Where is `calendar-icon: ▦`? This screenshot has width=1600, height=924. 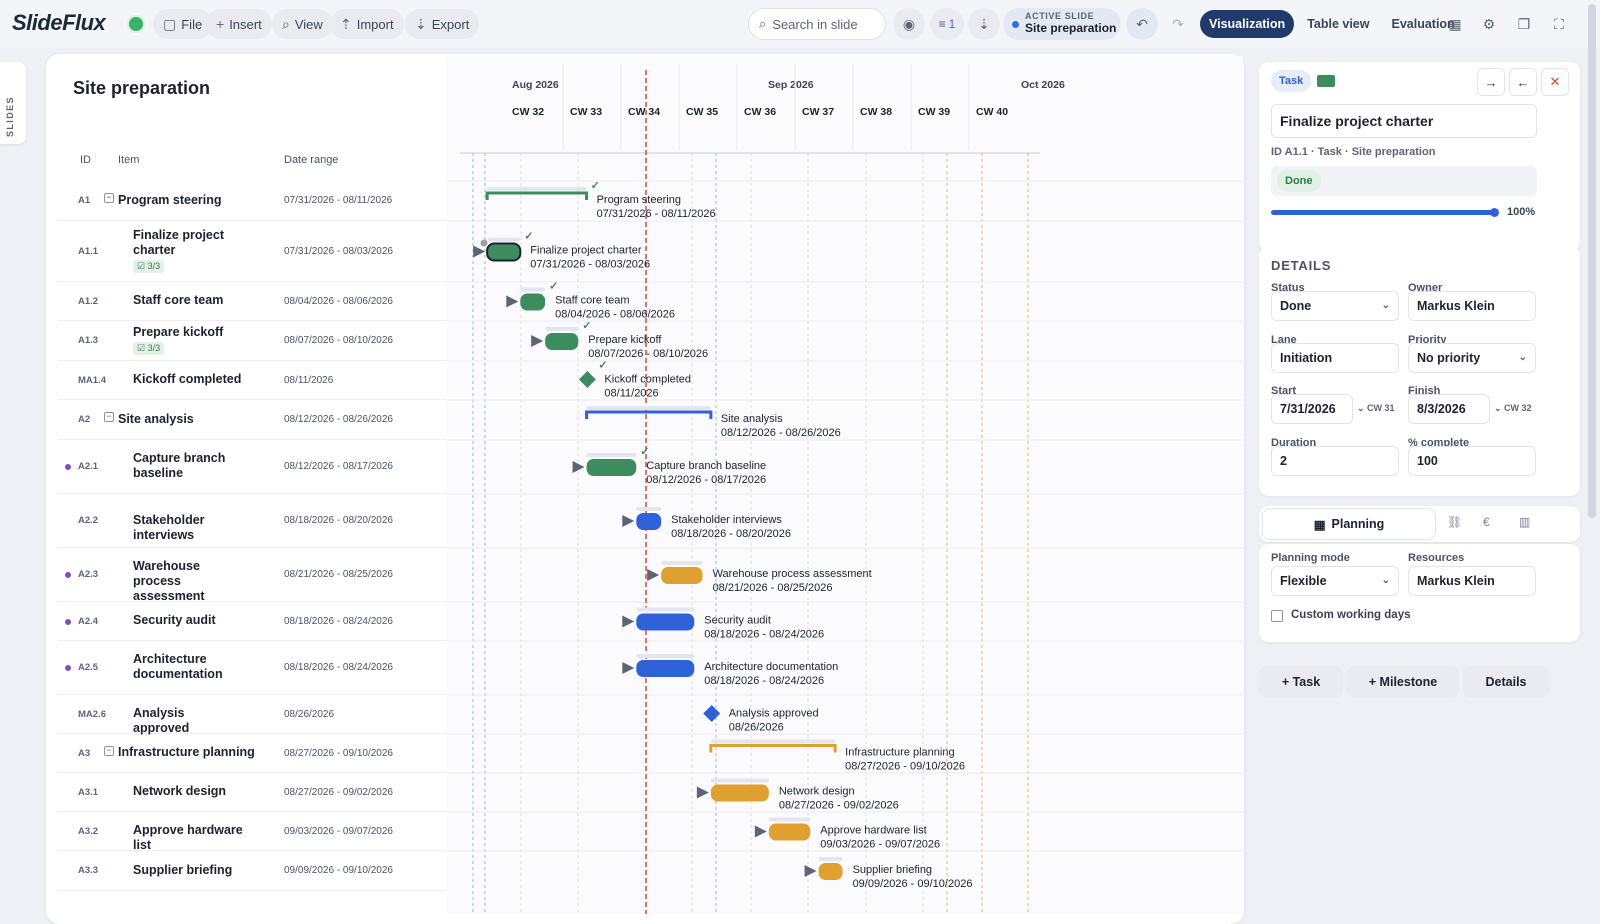 calendar-icon: ▦ is located at coordinates (1455, 23).